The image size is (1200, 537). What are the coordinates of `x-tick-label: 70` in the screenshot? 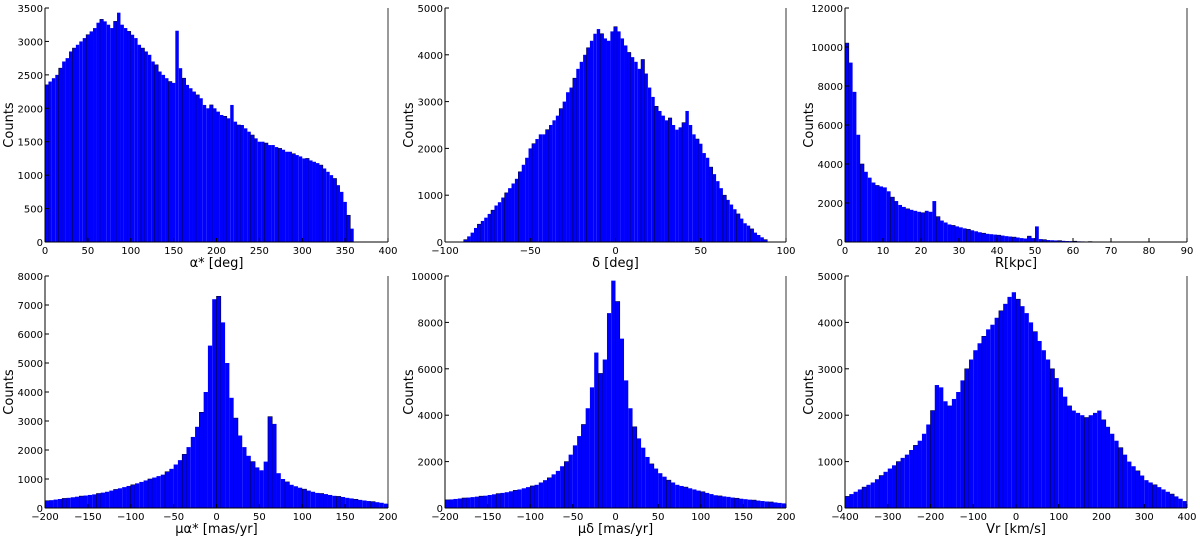 It's located at (1111, 251).